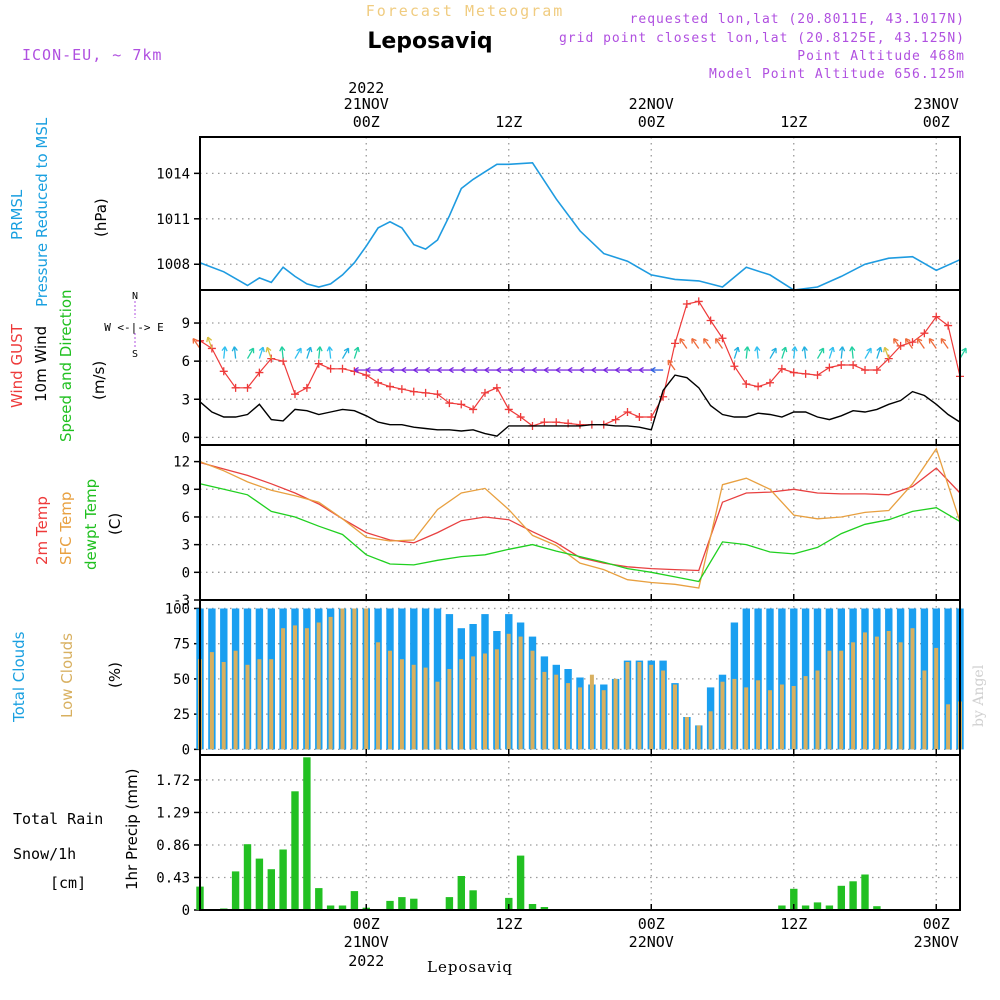  I want to click on wind-line, so click(580, 405).